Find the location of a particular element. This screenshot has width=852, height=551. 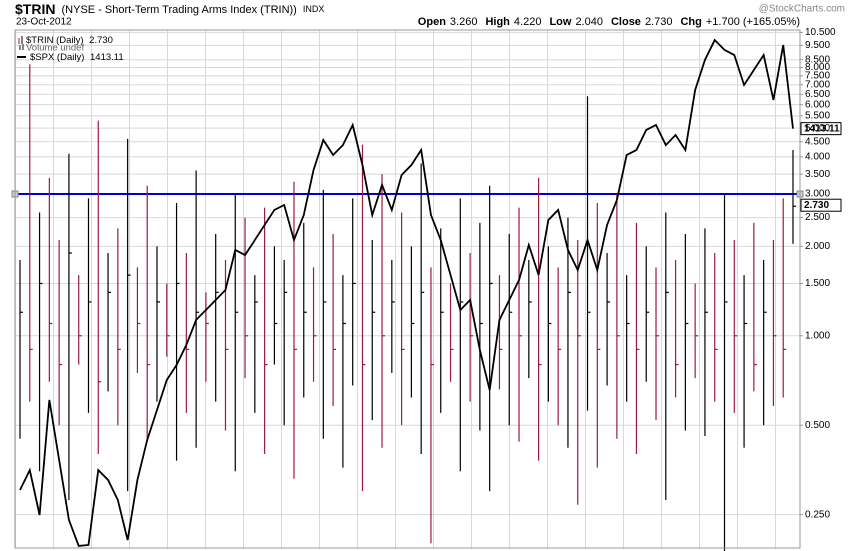

quote-value: 4.220 is located at coordinates (528, 22).